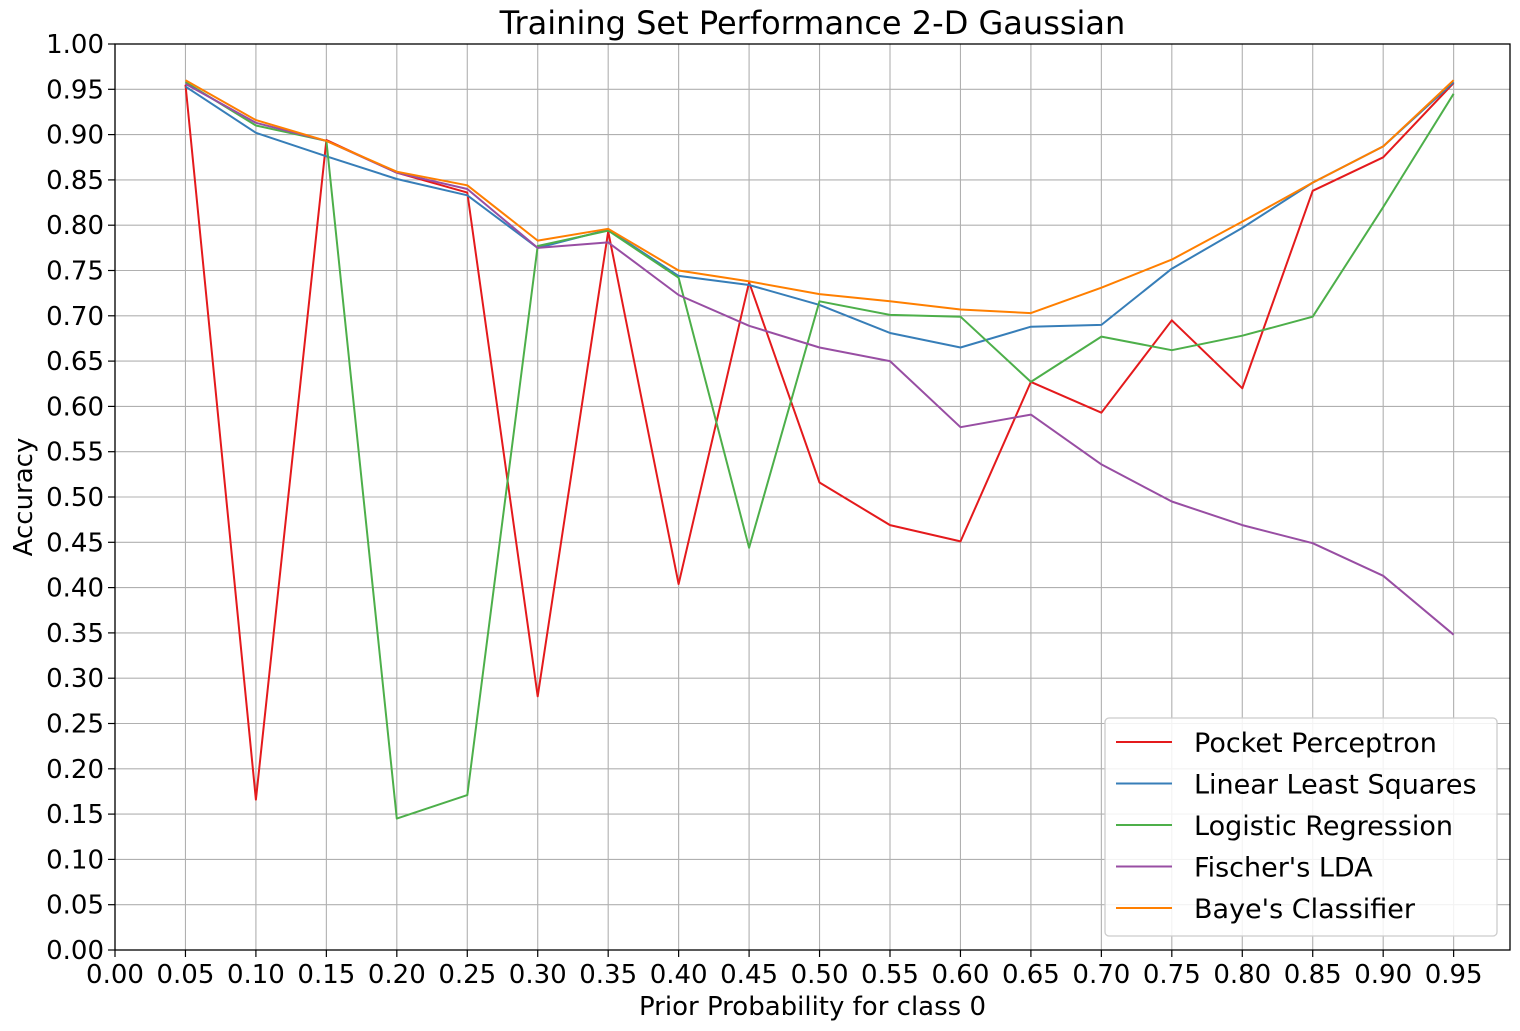  Describe the element at coordinates (75, 407) in the screenshot. I see `y-tick-label: 0.60` at that location.